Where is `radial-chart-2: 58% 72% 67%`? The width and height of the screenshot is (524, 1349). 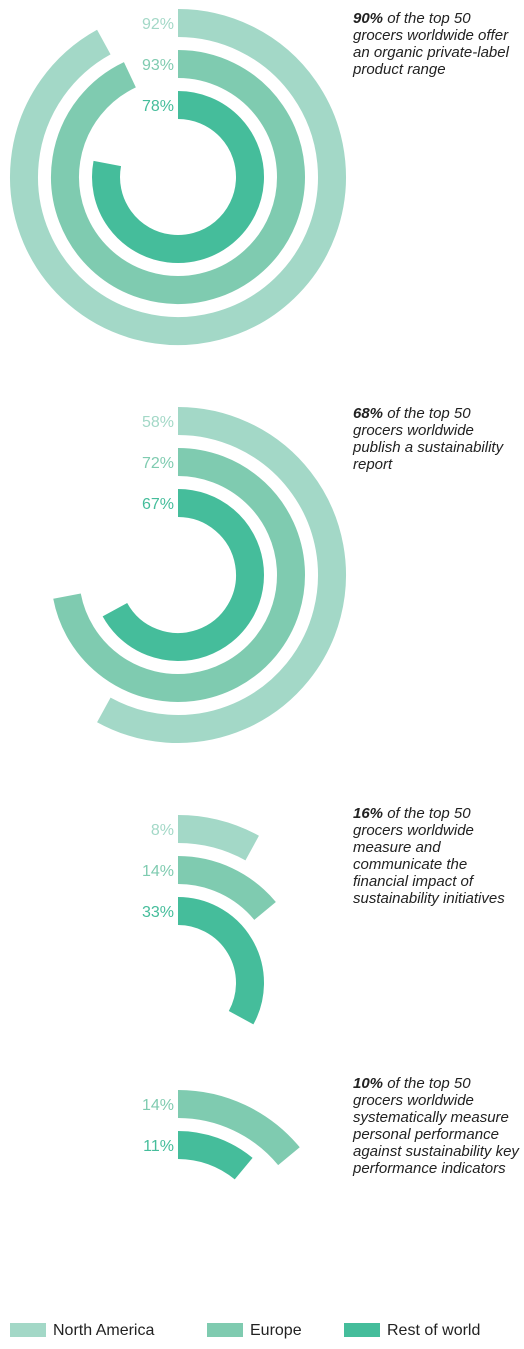
radial-chart-2: 58% 72% 67% is located at coordinates (199, 575).